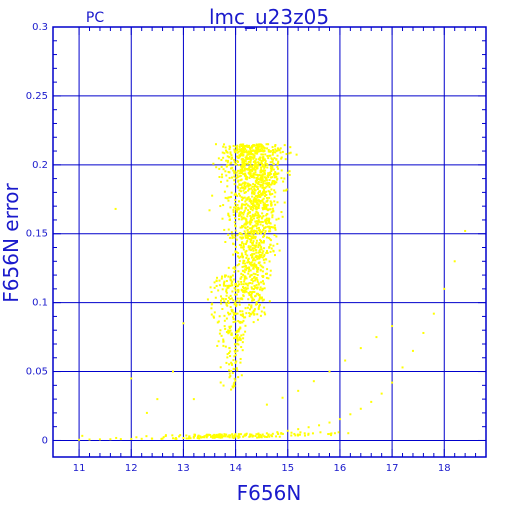 The height and width of the screenshot is (512, 512). I want to click on y-tick-labels: 0 0.05 0.1 0.15 0.2 0.25 0.3, so click(37, 234).